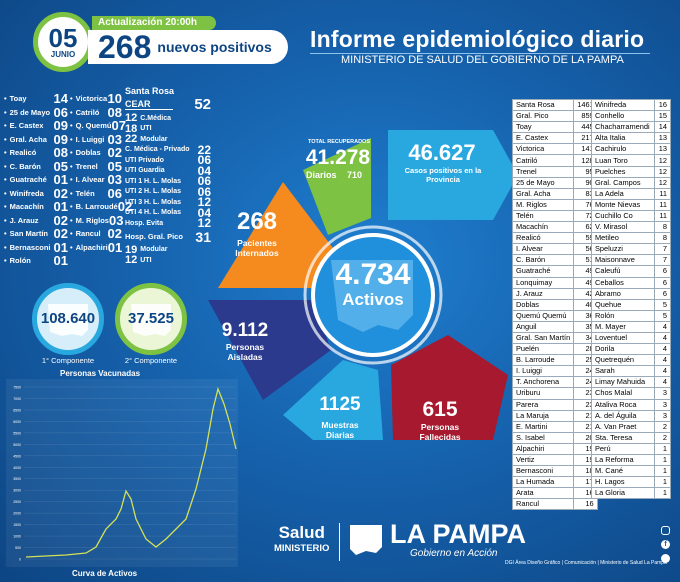 The width and height of the screenshot is (680, 582). What do you see at coordinates (442, 152) in the screenshot?
I see `positives-value: 46.627` at bounding box center [442, 152].